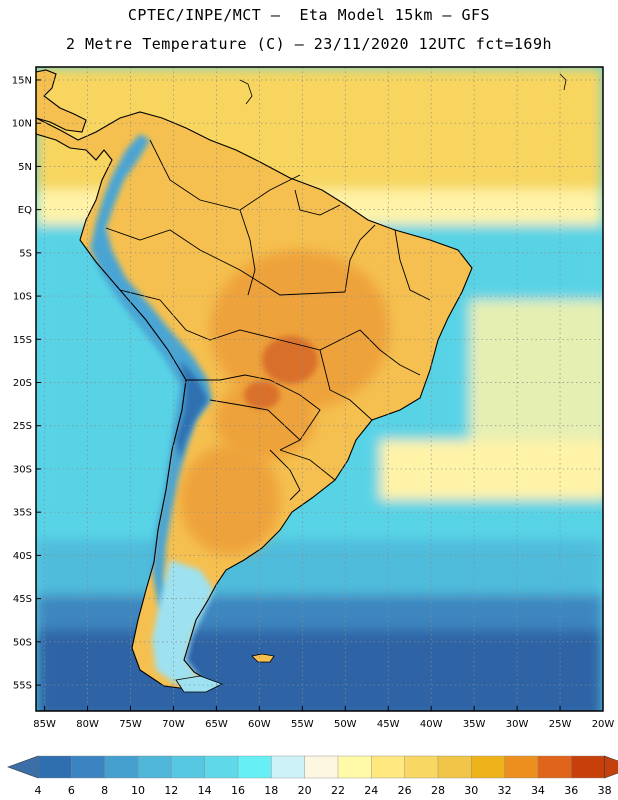 This screenshot has width=618, height=800. Describe the element at coordinates (505, 790) in the screenshot. I see `colorbar-label: 32` at that location.